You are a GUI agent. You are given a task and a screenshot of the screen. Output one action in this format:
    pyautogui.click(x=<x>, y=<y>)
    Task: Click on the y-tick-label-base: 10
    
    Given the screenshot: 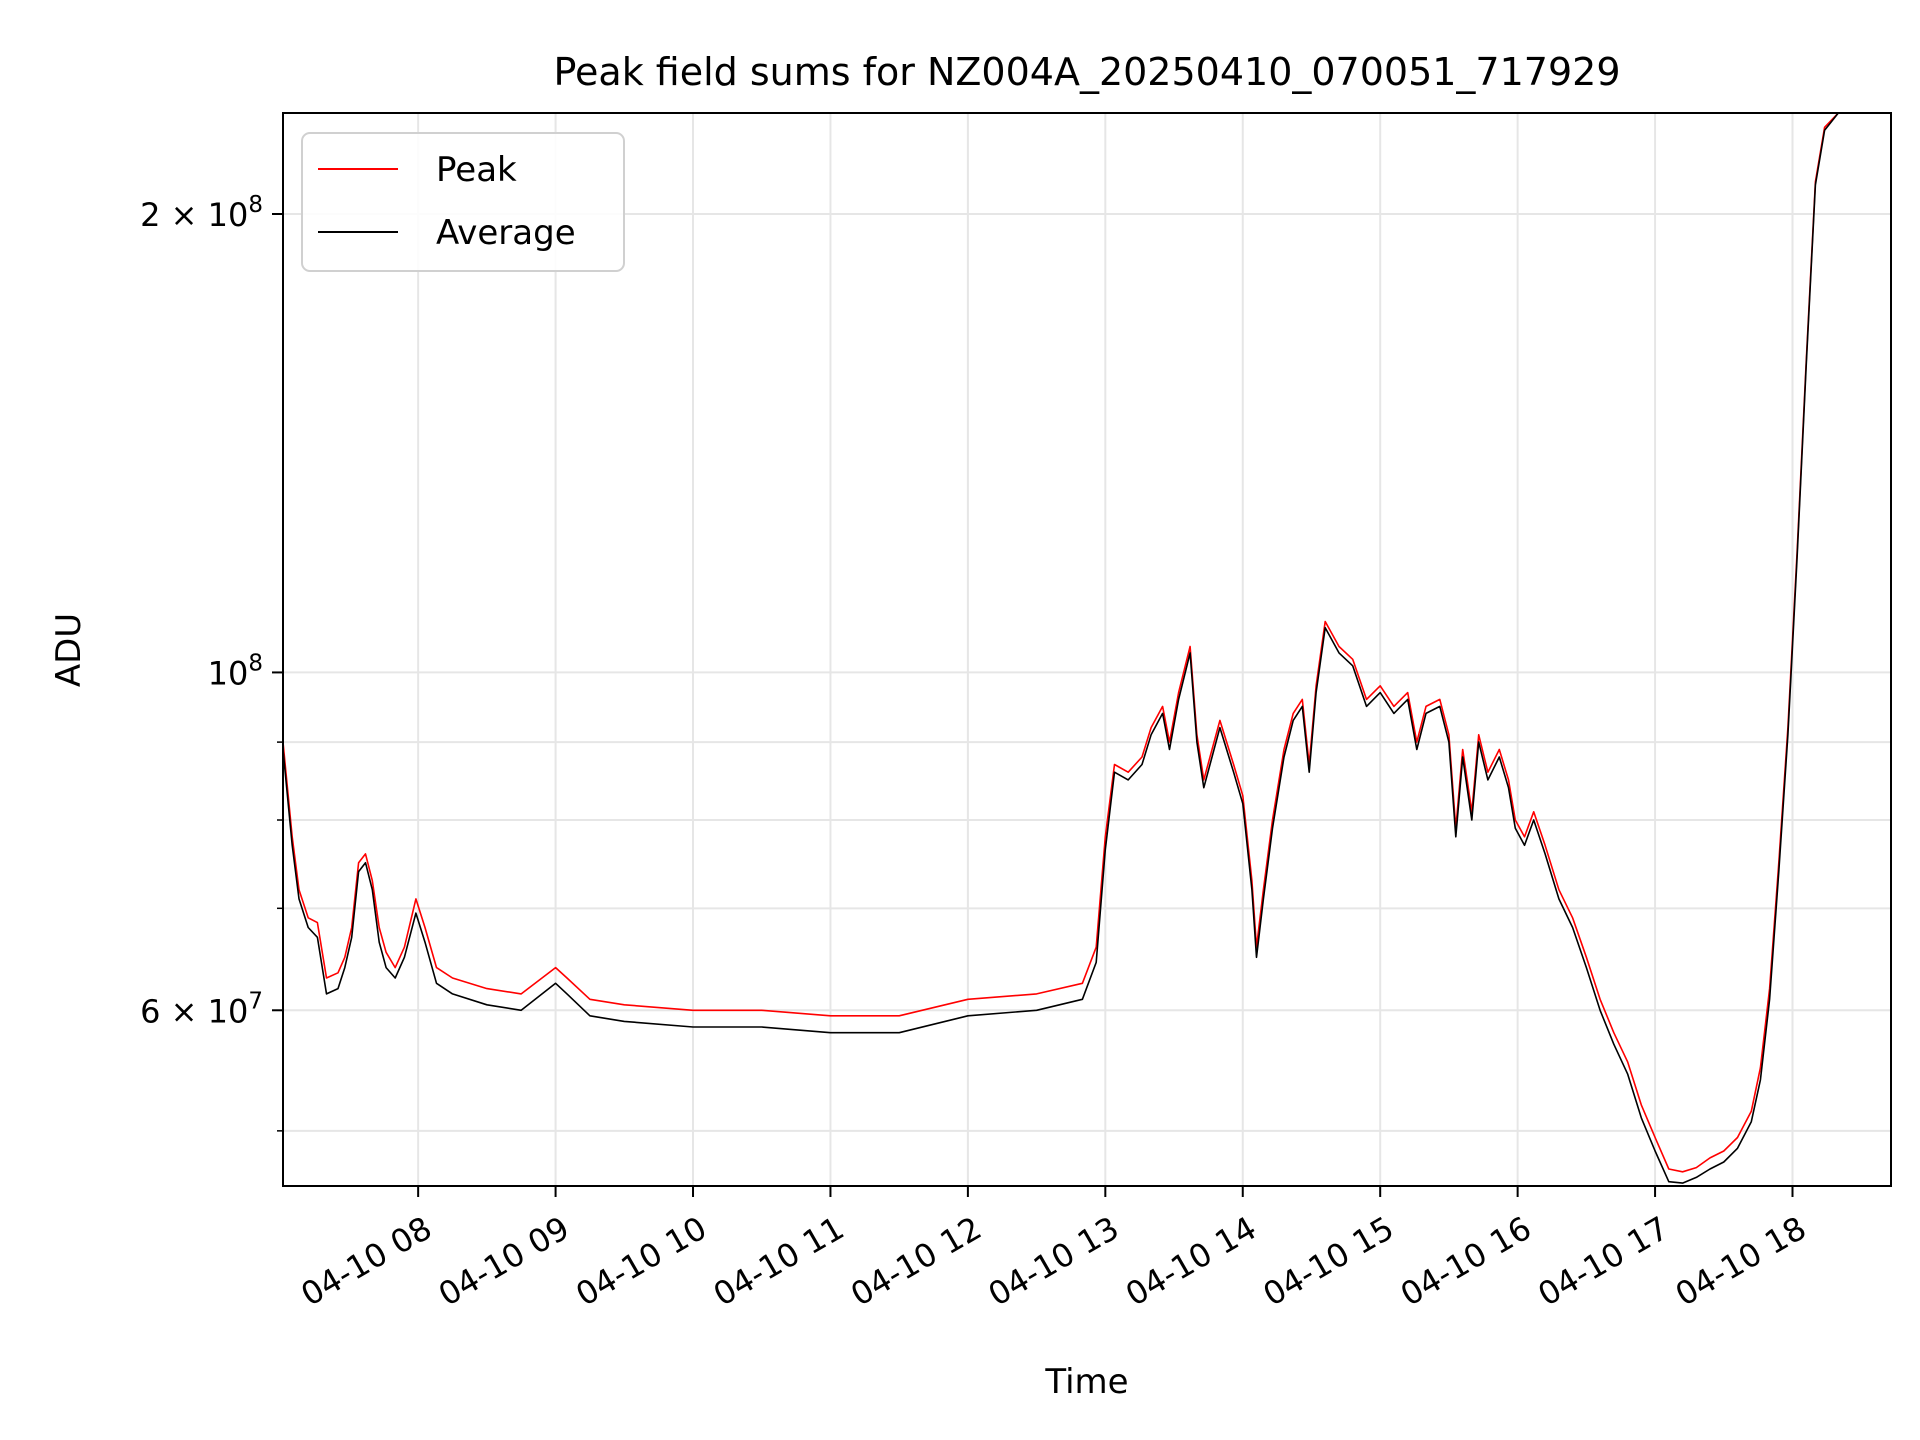 What is the action you would take?
    pyautogui.click(x=228, y=673)
    